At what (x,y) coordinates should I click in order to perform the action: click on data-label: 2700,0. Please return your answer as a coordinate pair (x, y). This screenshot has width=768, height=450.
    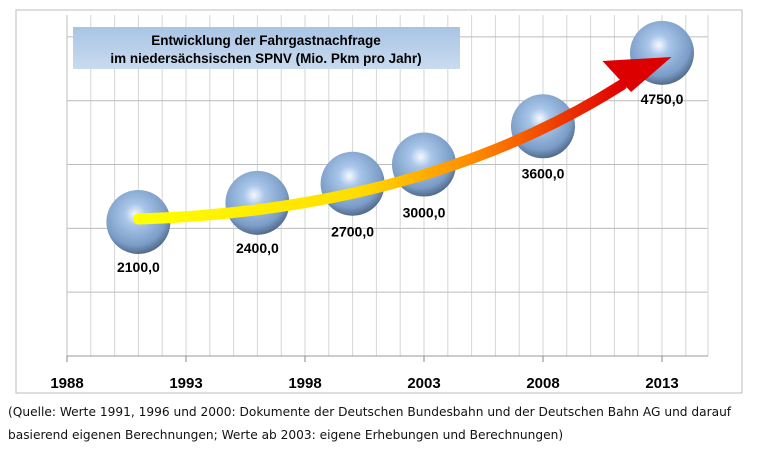
    Looking at the image, I should click on (352, 232).